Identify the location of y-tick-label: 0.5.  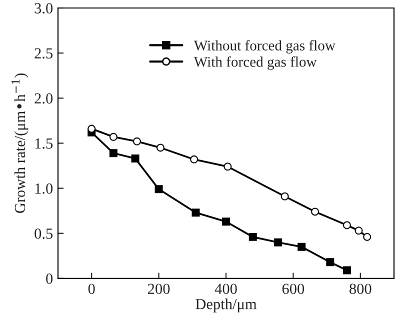
(43, 233).